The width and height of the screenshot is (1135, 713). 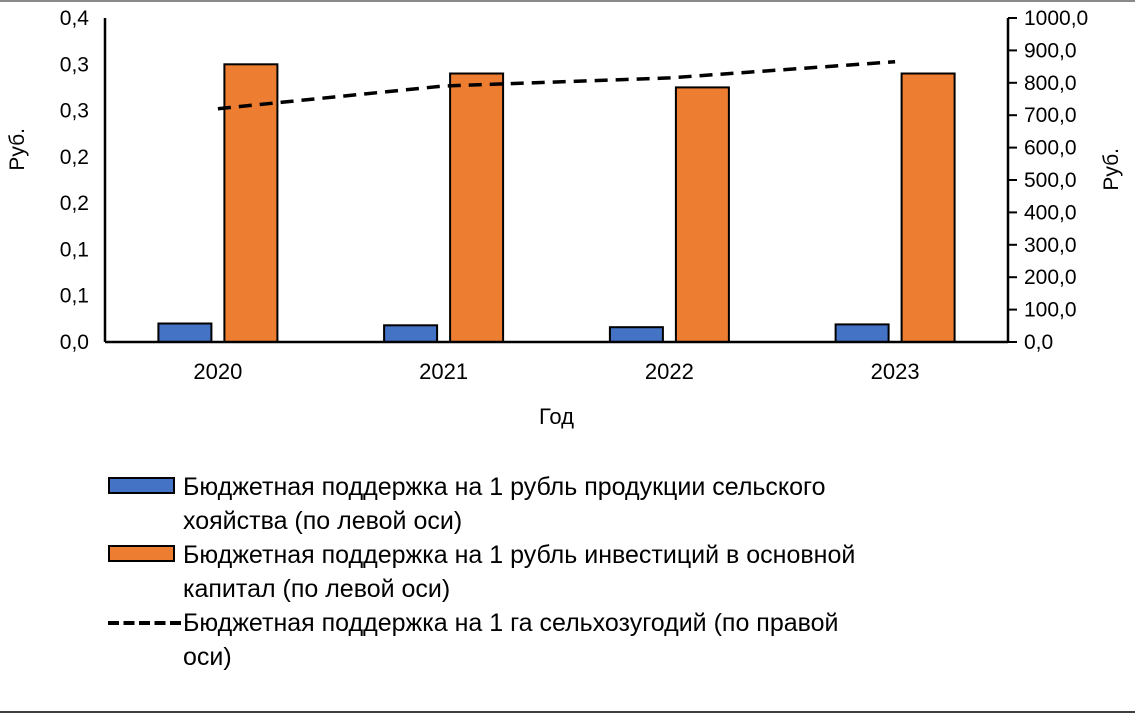 I want to click on right-axis-title: Руб., so click(x=1111, y=169).